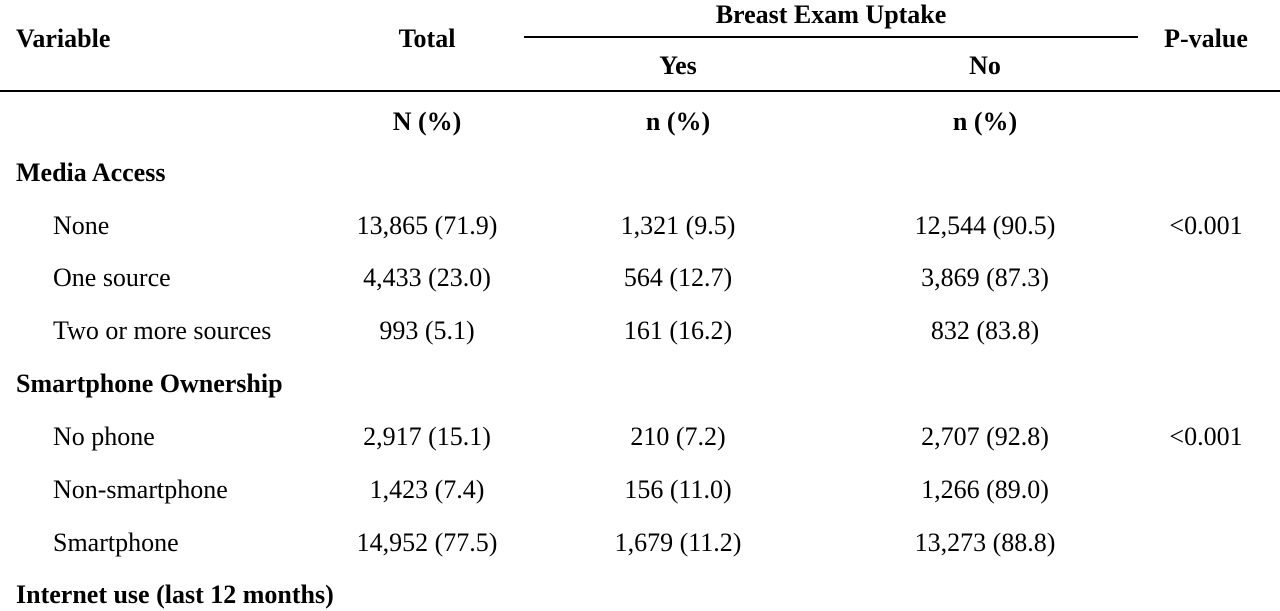 This screenshot has width=1280, height=611. Describe the element at coordinates (678, 277) in the screenshot. I see `cell-yes: 564 (12.7)` at that location.